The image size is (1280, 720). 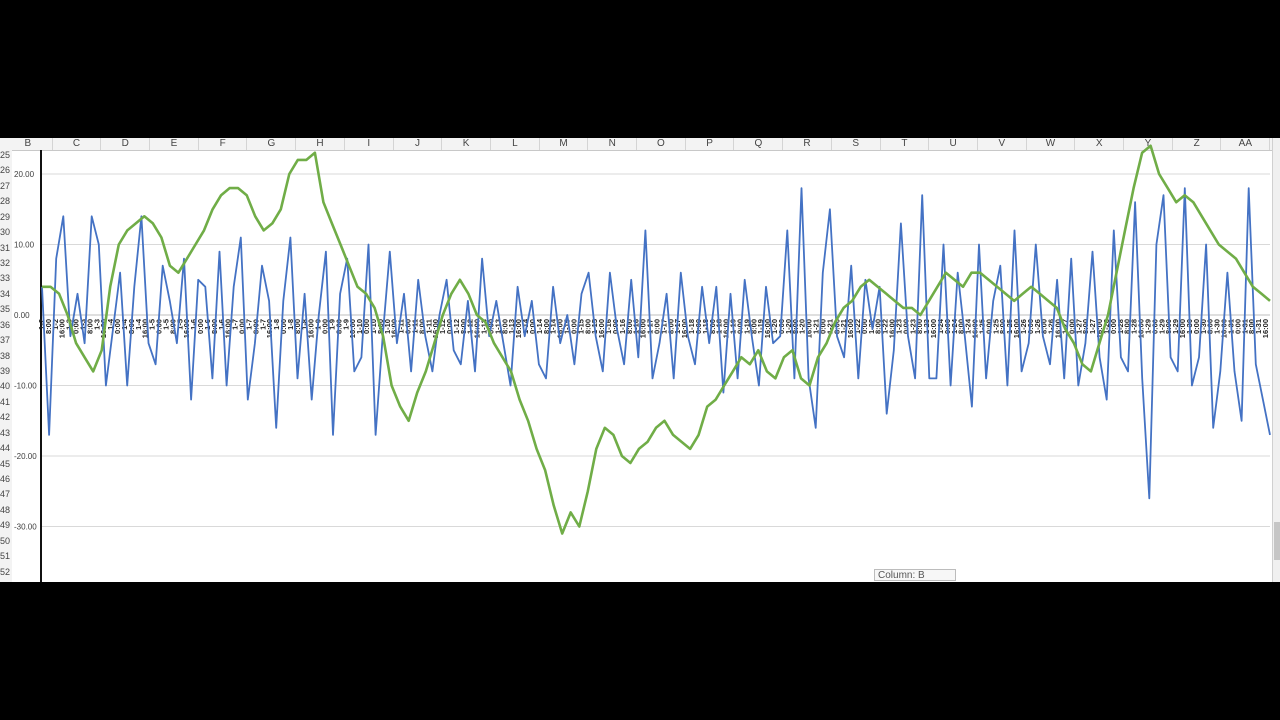 I want to click on vertical-scrollbar, so click(x=1276, y=360).